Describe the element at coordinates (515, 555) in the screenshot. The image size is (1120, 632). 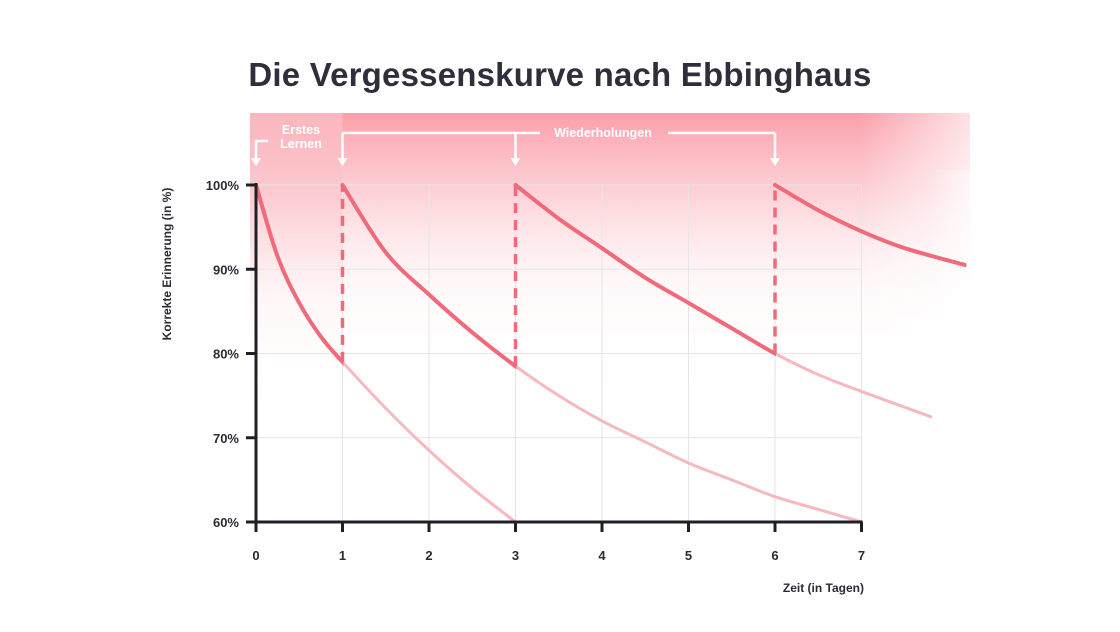
I see `x-tick-label: 3` at that location.